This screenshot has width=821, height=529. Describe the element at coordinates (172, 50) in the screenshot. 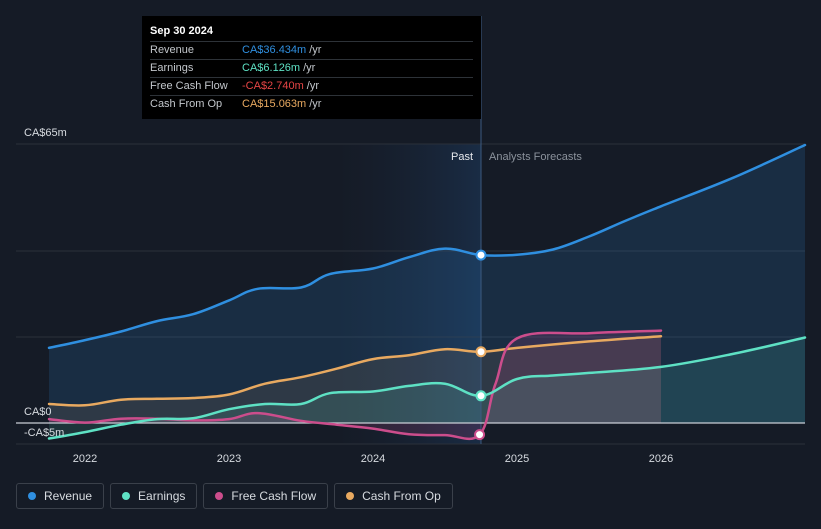

I see `tooltip-label: Revenue` at that location.